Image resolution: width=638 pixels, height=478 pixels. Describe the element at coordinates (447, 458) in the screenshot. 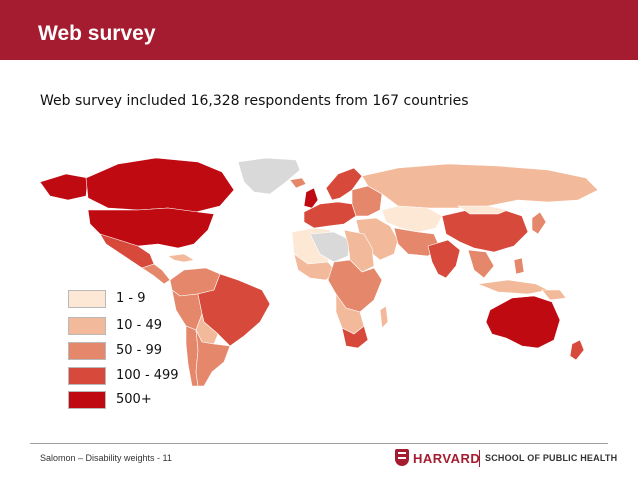

I see `logo-harvard-text: HARVARD` at that location.